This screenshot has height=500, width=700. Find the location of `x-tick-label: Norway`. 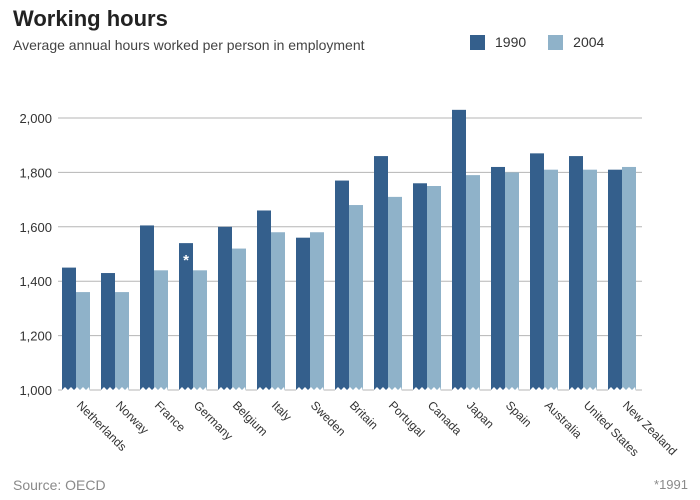

x-tick-label: Norway is located at coordinates (132, 417).